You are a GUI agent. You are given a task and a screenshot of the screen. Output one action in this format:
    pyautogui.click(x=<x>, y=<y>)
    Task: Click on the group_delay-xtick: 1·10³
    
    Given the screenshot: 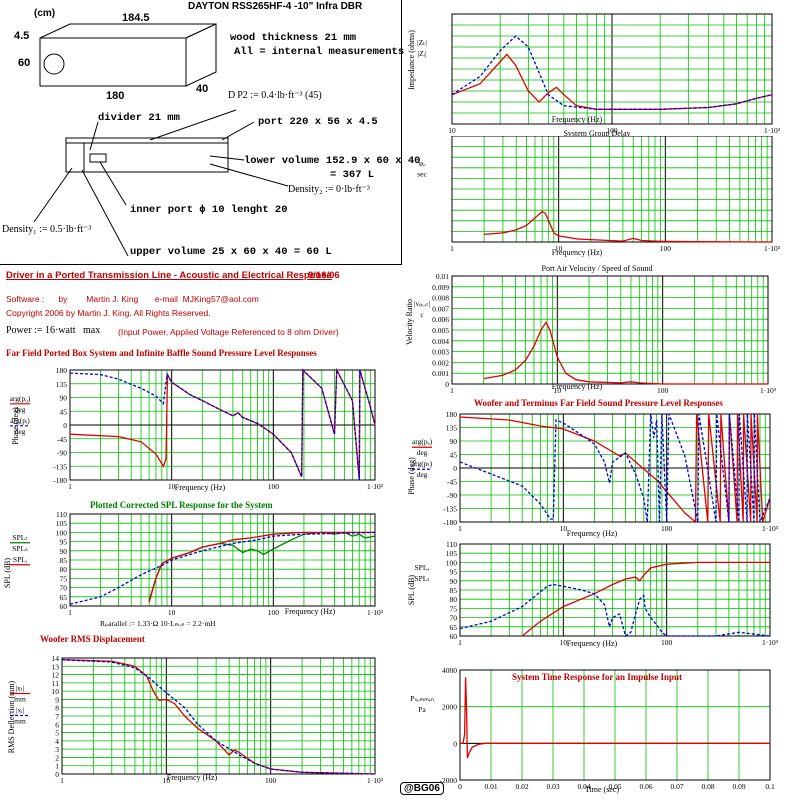 What is the action you would take?
    pyautogui.click(x=772, y=248)
    